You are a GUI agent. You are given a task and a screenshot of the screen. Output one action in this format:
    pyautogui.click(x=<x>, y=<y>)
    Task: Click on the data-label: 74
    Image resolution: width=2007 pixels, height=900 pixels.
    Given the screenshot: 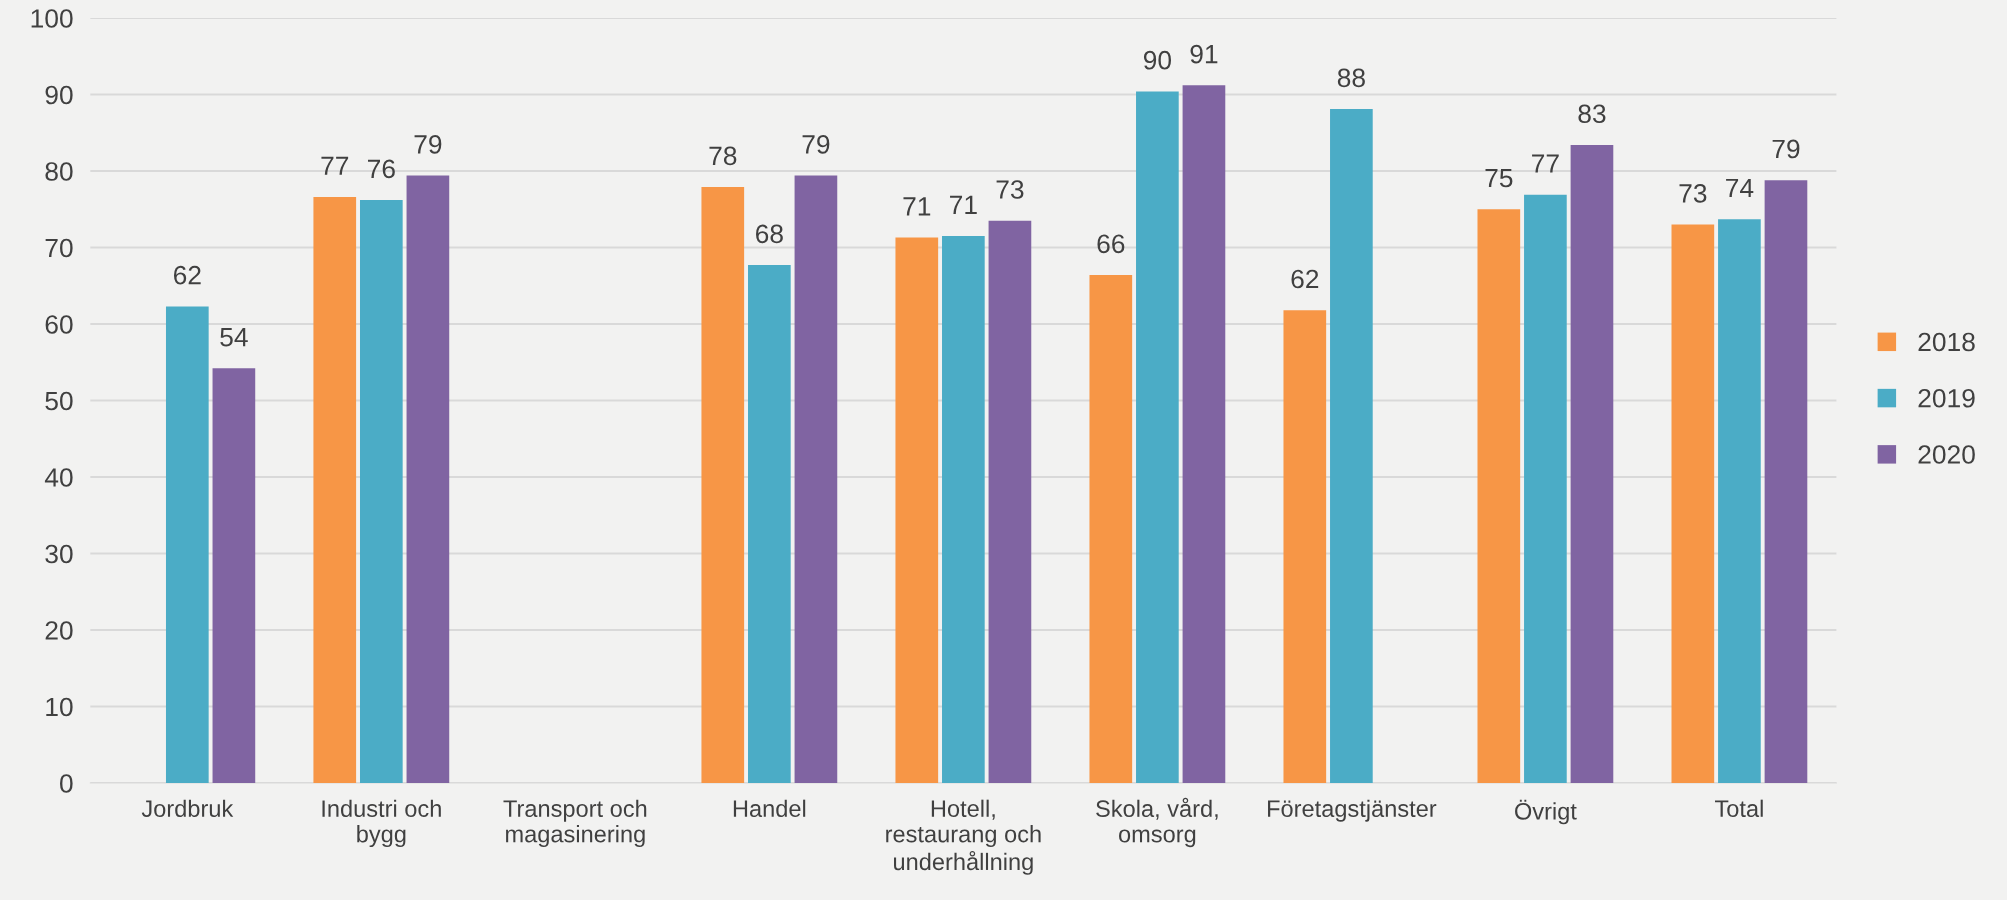 What is the action you would take?
    pyautogui.click(x=1740, y=188)
    